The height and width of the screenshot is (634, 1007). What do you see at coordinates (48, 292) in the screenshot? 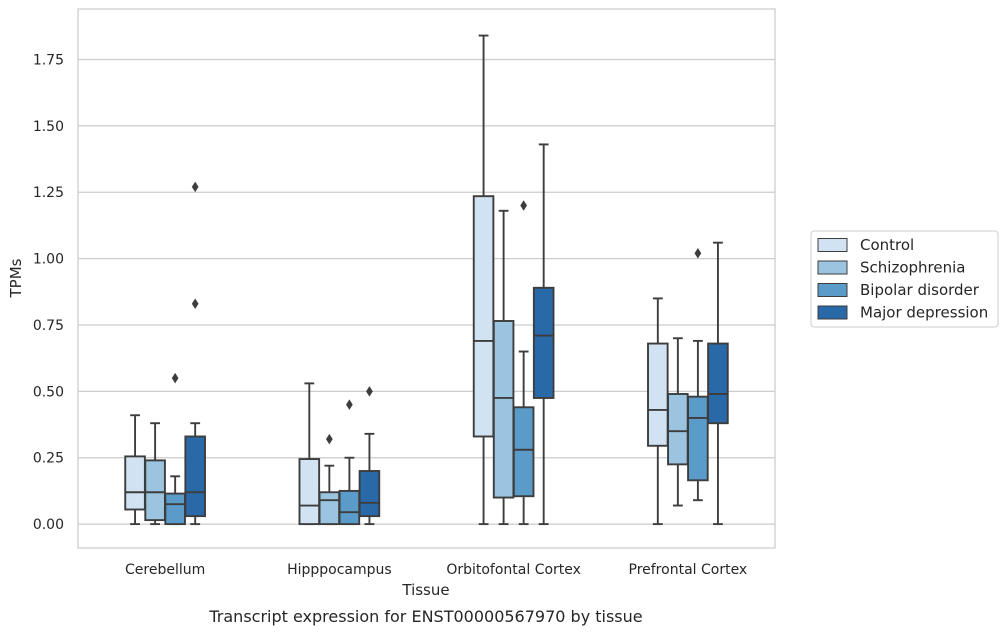
I see `y-tick-labels: 0.00 0.25 0.50 0.75 1.00 1.25 1.50 1.75` at bounding box center [48, 292].